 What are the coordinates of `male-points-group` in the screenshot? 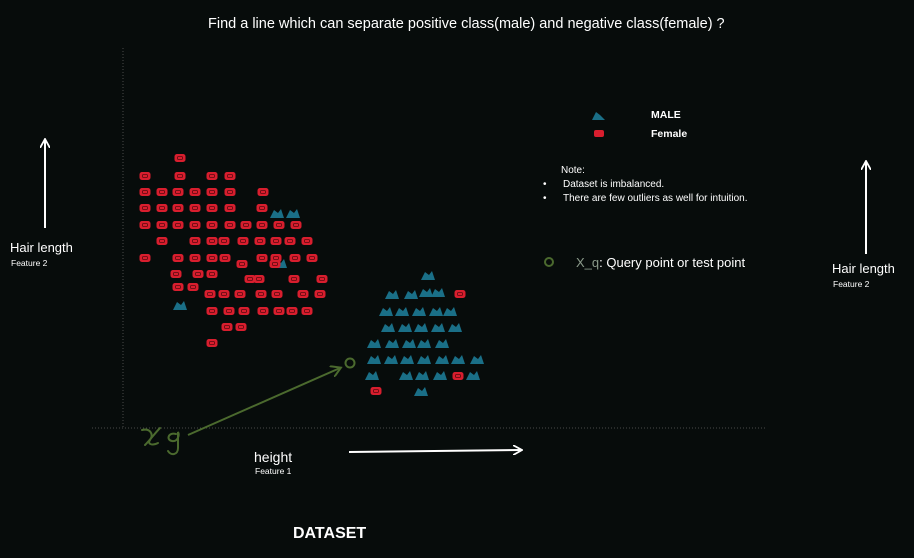 It's located at (328, 302).